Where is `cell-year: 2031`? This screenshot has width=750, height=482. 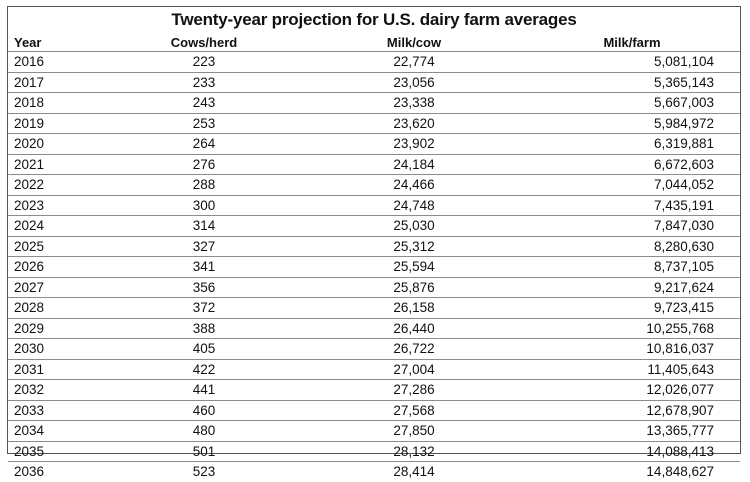
cell-year: 2031 is located at coordinates (56, 369).